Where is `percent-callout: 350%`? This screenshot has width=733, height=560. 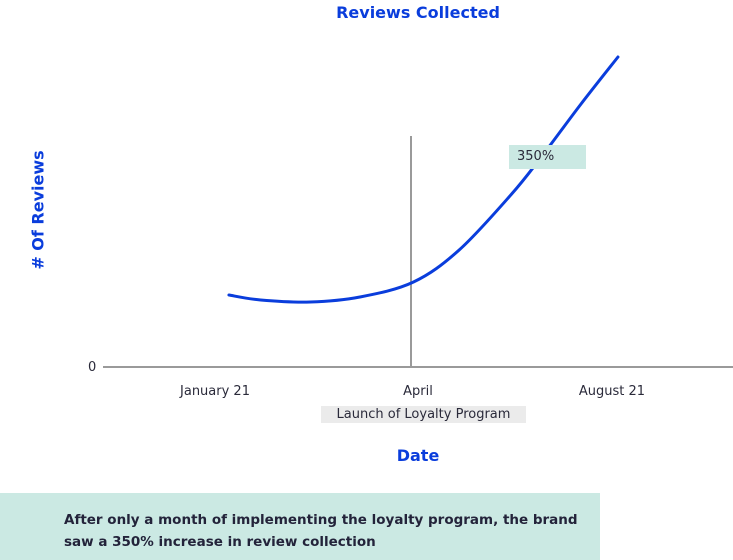
percent-callout: 350% is located at coordinates (547, 157).